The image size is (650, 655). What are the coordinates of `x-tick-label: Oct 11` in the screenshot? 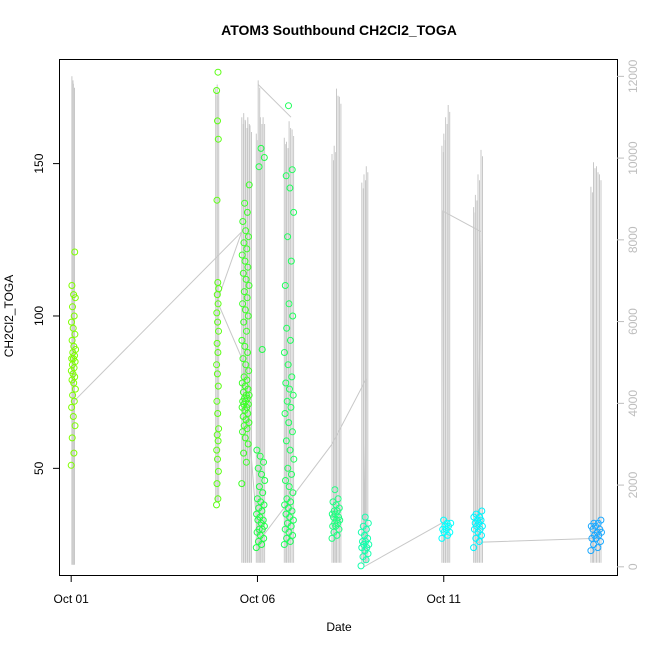 It's located at (444, 599).